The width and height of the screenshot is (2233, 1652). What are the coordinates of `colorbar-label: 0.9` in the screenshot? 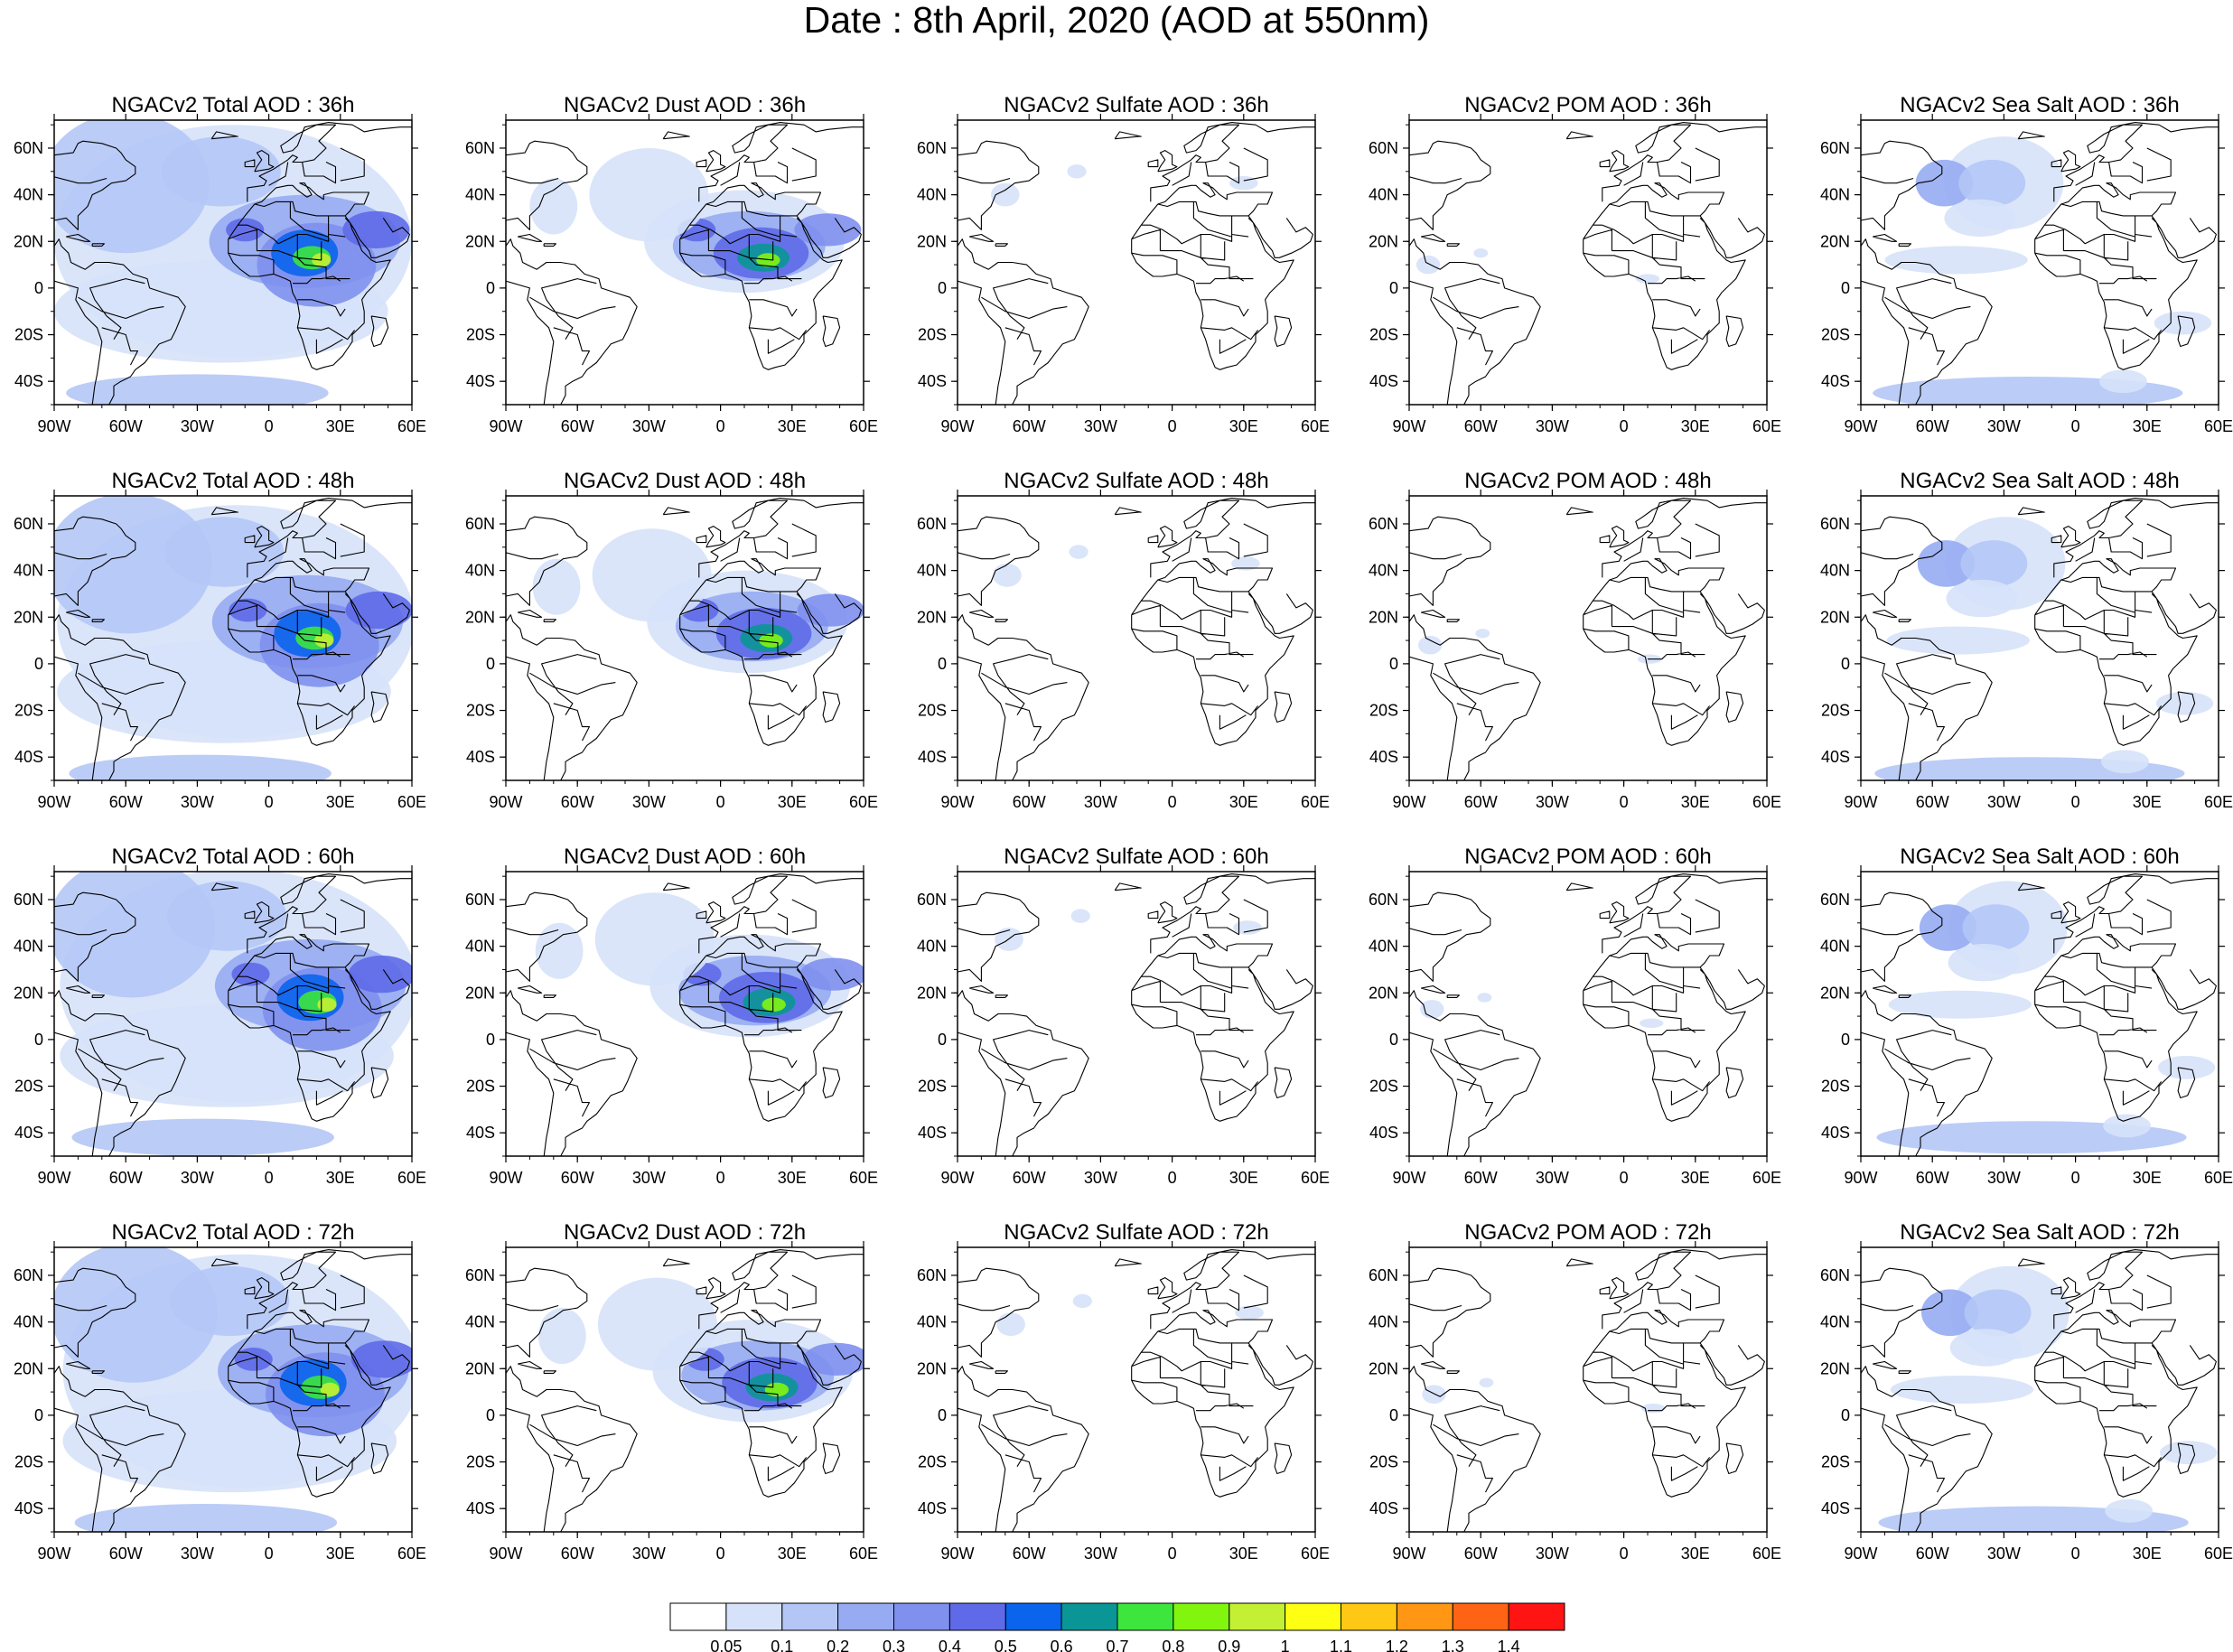 It's located at (1229, 1645).